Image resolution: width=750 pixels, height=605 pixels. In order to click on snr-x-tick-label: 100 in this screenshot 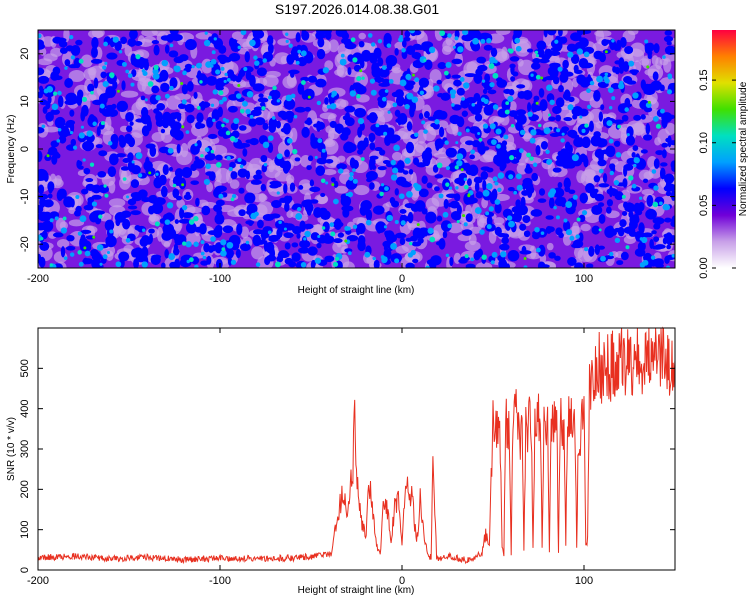, I will do `click(584, 581)`.